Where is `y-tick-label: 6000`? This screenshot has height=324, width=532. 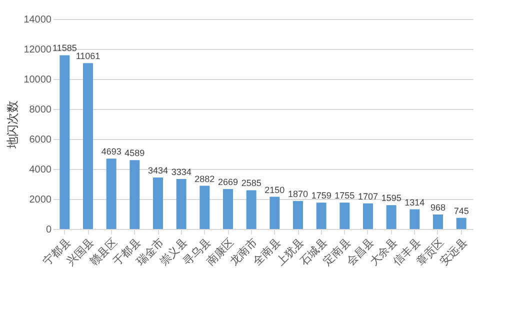
y-tick-label: 6000 is located at coordinates (40, 140).